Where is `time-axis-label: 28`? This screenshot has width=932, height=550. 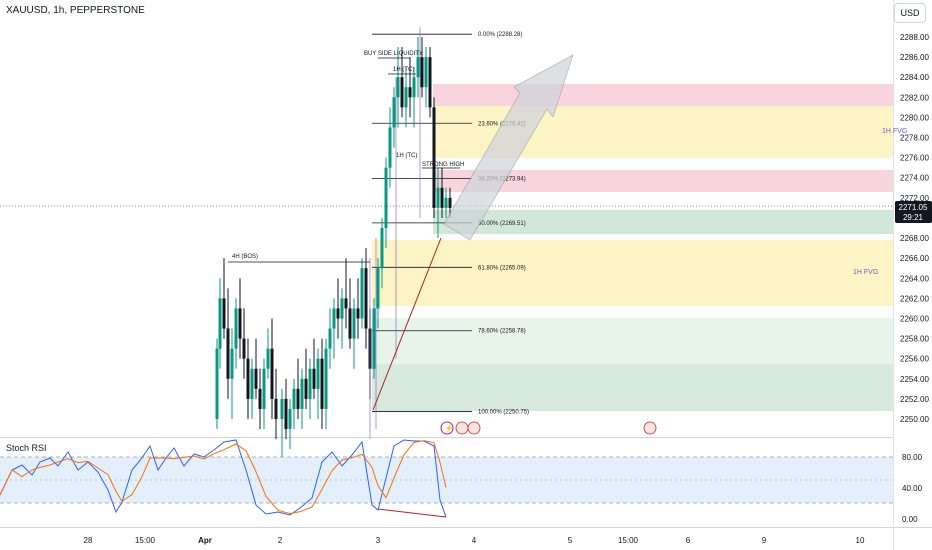
time-axis-label: 28 is located at coordinates (88, 540).